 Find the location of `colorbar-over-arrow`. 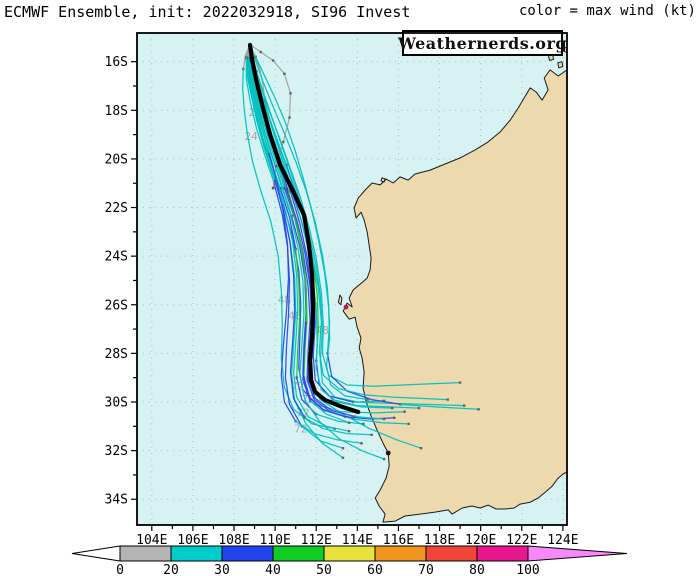

colorbar-over-arrow is located at coordinates (577, 553).